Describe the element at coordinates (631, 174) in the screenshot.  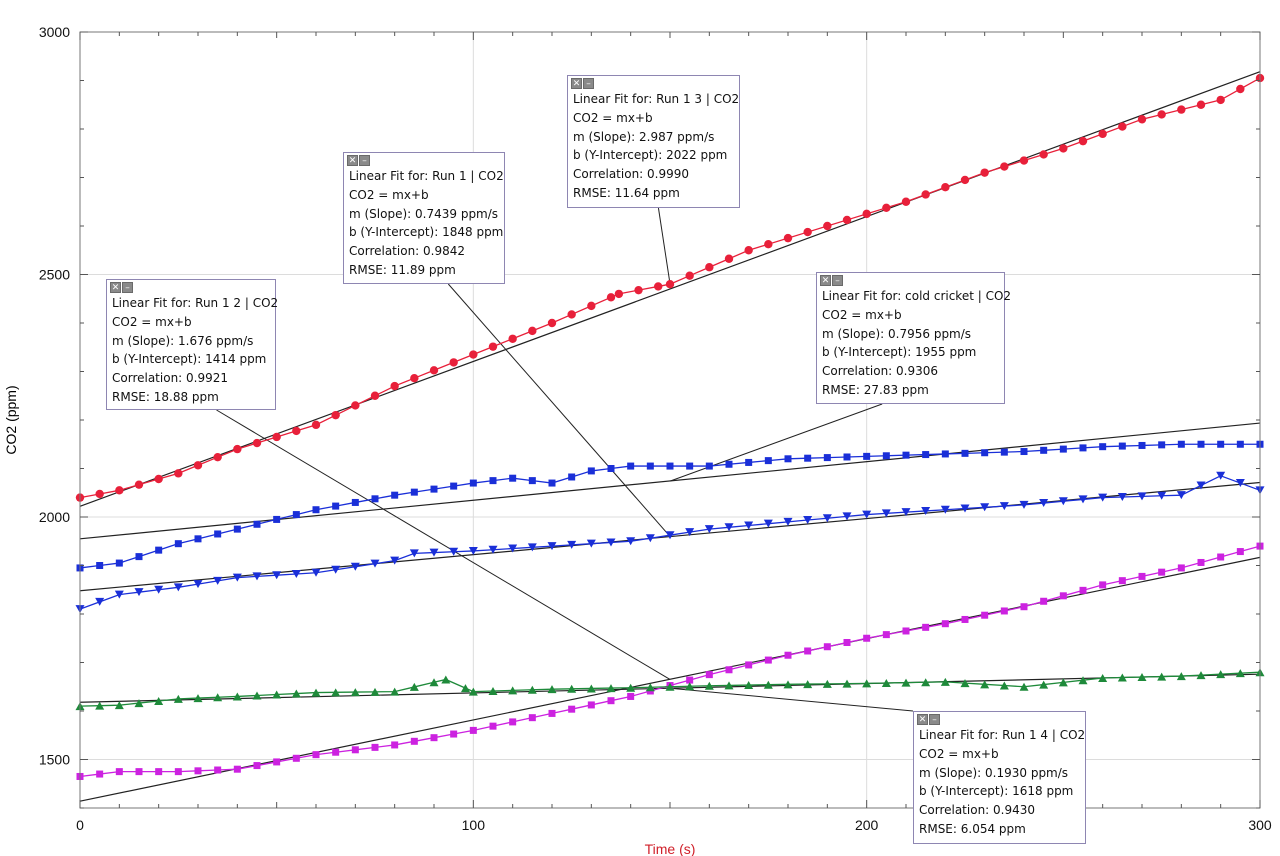
I see `fit-correlation: Correlation: 0.9990` at that location.